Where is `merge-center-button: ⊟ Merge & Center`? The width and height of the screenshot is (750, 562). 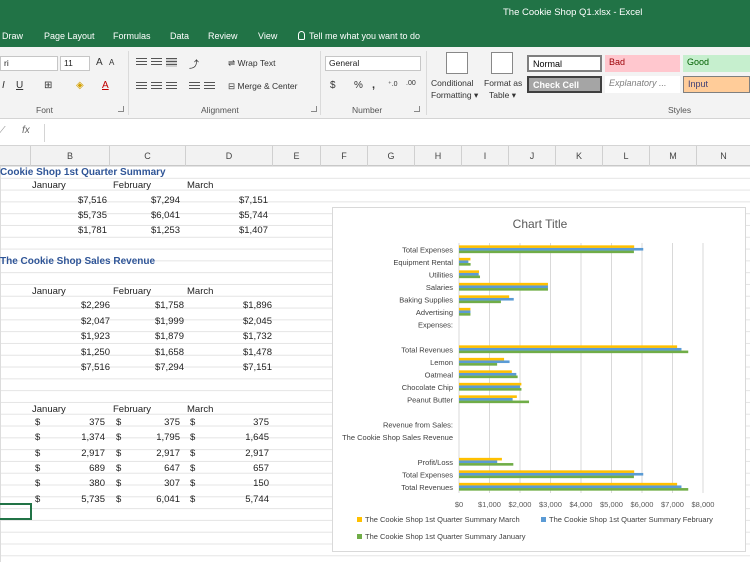
merge-center-button: ⊟ Merge & Center is located at coordinates (262, 86).